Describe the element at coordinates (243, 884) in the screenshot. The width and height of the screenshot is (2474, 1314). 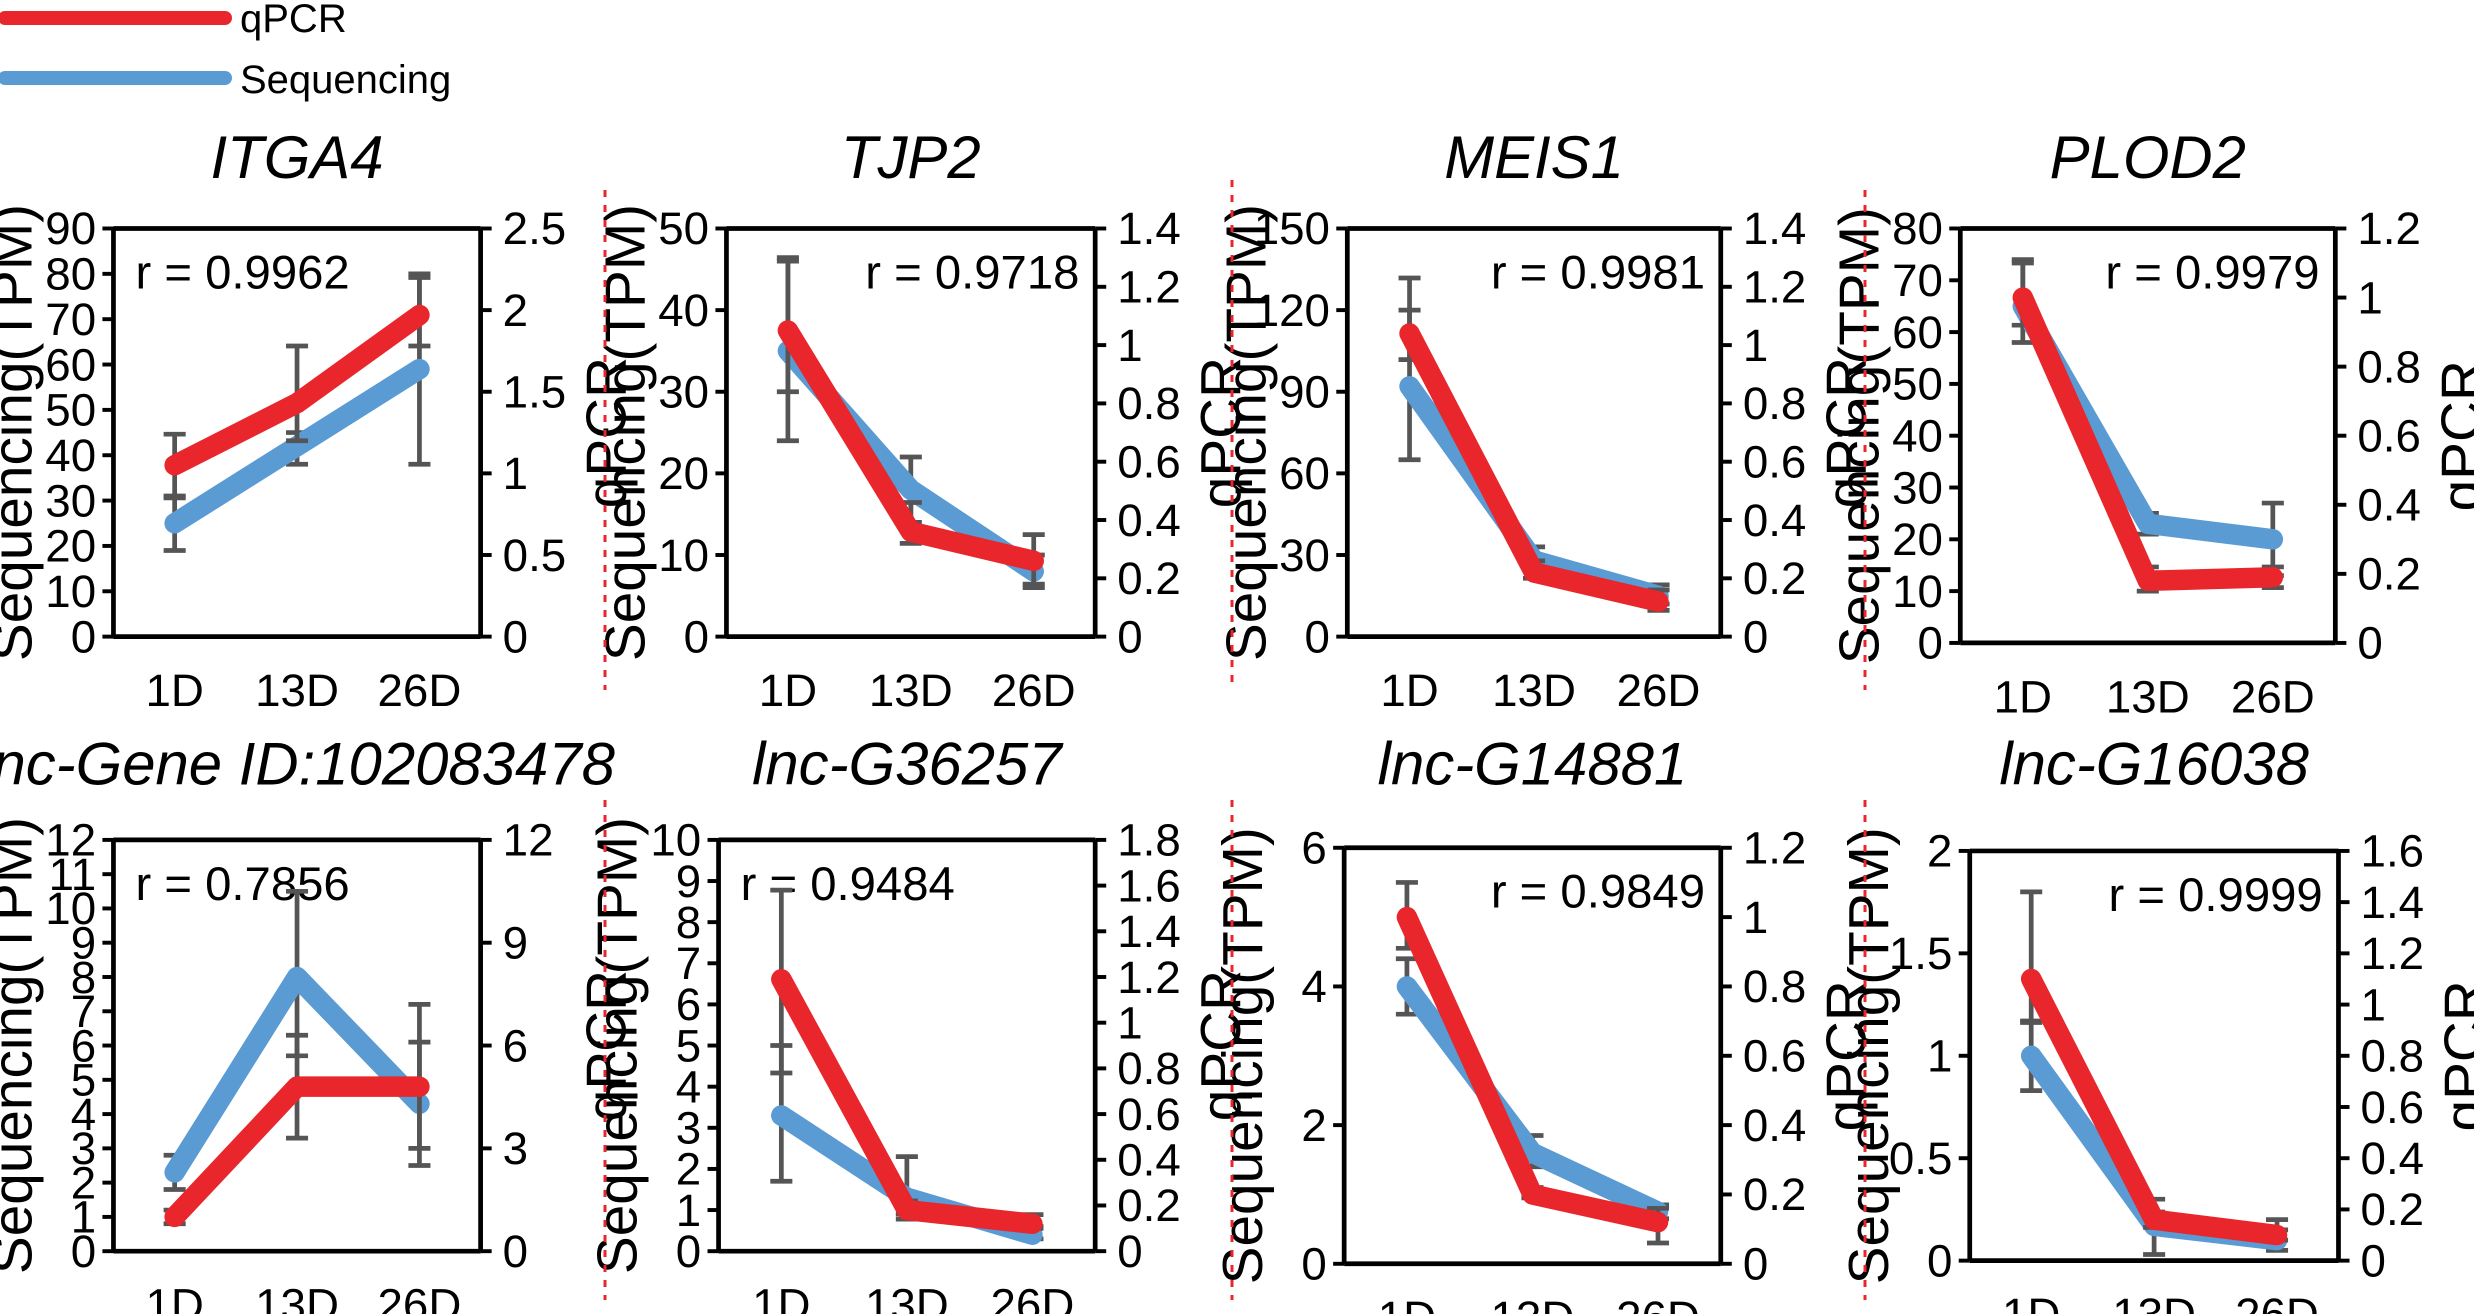
I see `correlation-label: r = 0.7856` at that location.